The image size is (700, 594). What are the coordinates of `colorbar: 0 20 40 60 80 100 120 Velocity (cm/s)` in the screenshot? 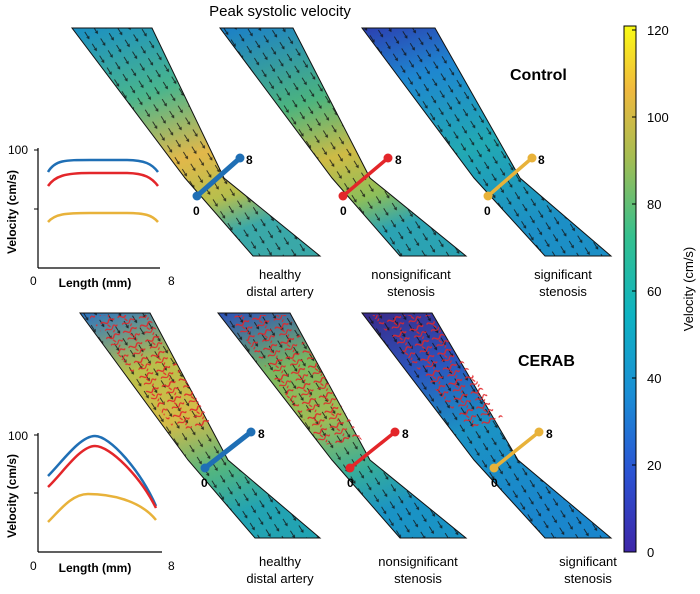 It's located at (659, 291).